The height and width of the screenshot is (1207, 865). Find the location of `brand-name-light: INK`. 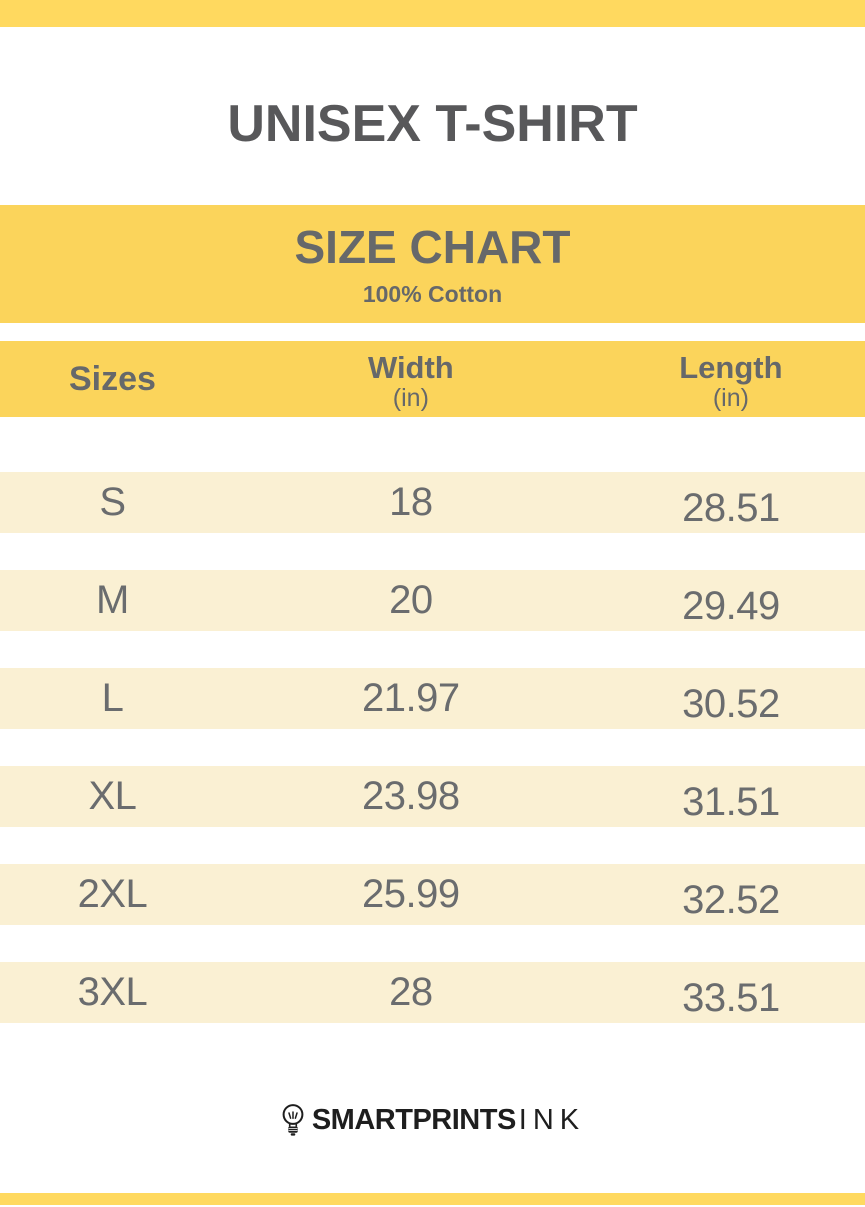

brand-name-light: INK is located at coordinates (552, 1119).